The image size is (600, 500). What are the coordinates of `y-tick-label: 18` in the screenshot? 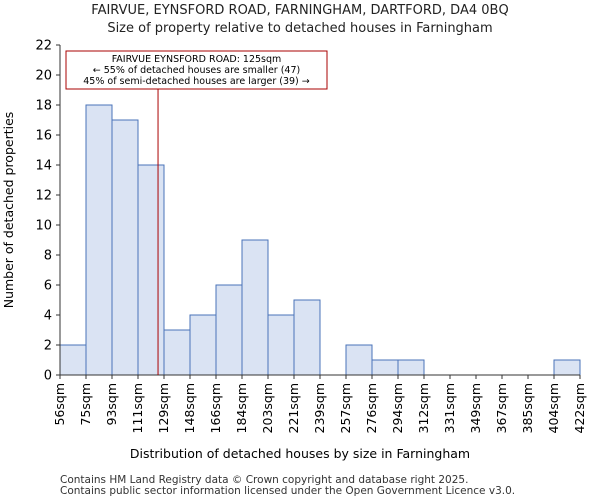 It's located at (43, 106).